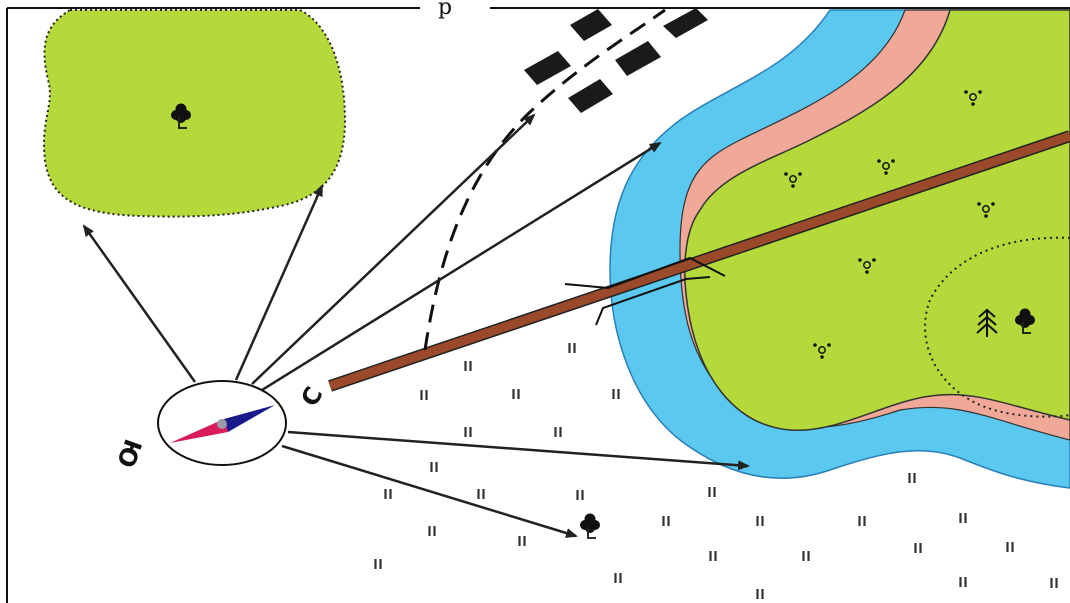 The image size is (1070, 603). Describe the element at coordinates (195, 113) in the screenshot. I see `forest-patch-top-left` at that location.